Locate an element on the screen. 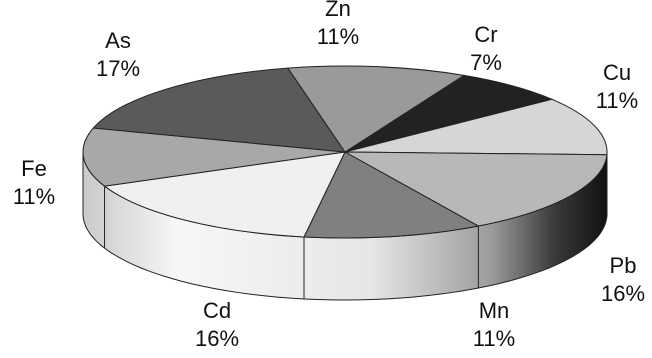  slice-label-as: As 17% is located at coordinates (118, 54).